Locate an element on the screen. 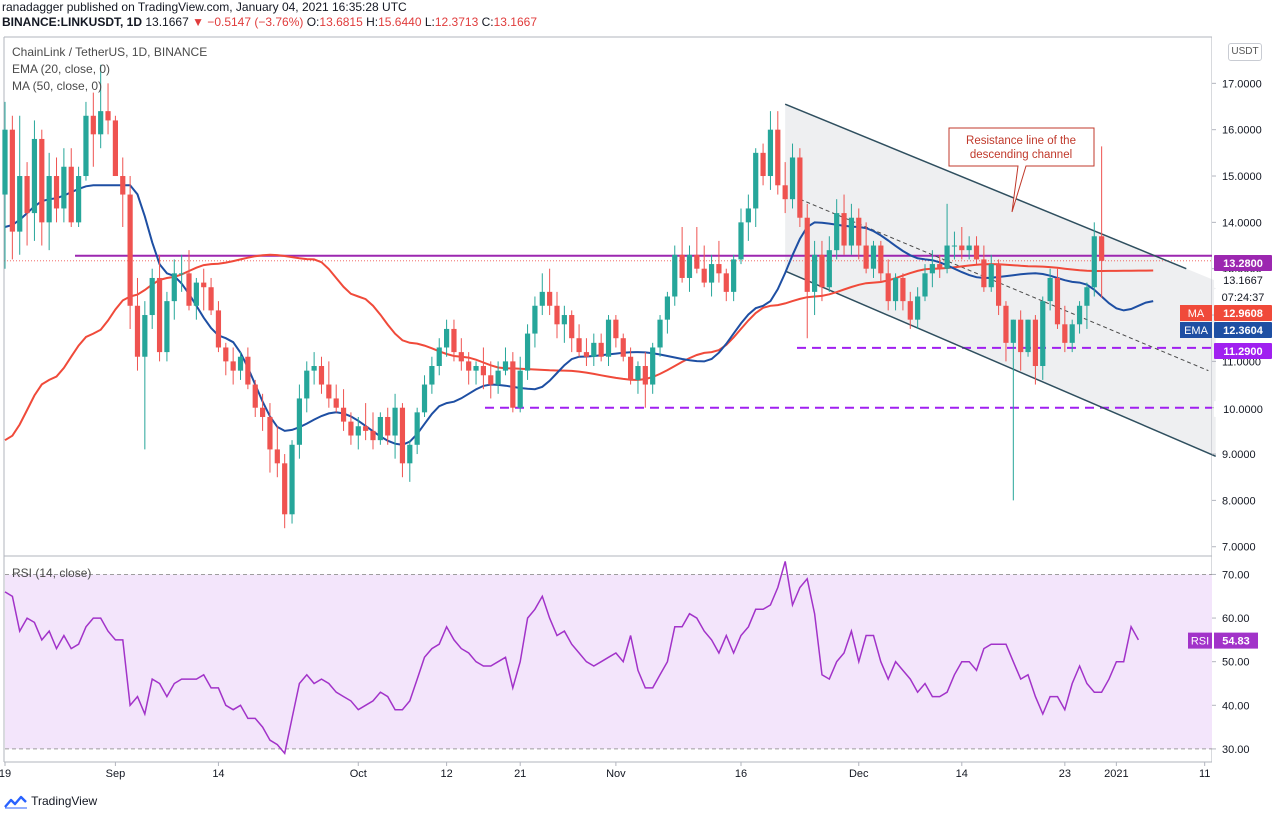  price-tick-label: 14.0000 is located at coordinates (1242, 223).